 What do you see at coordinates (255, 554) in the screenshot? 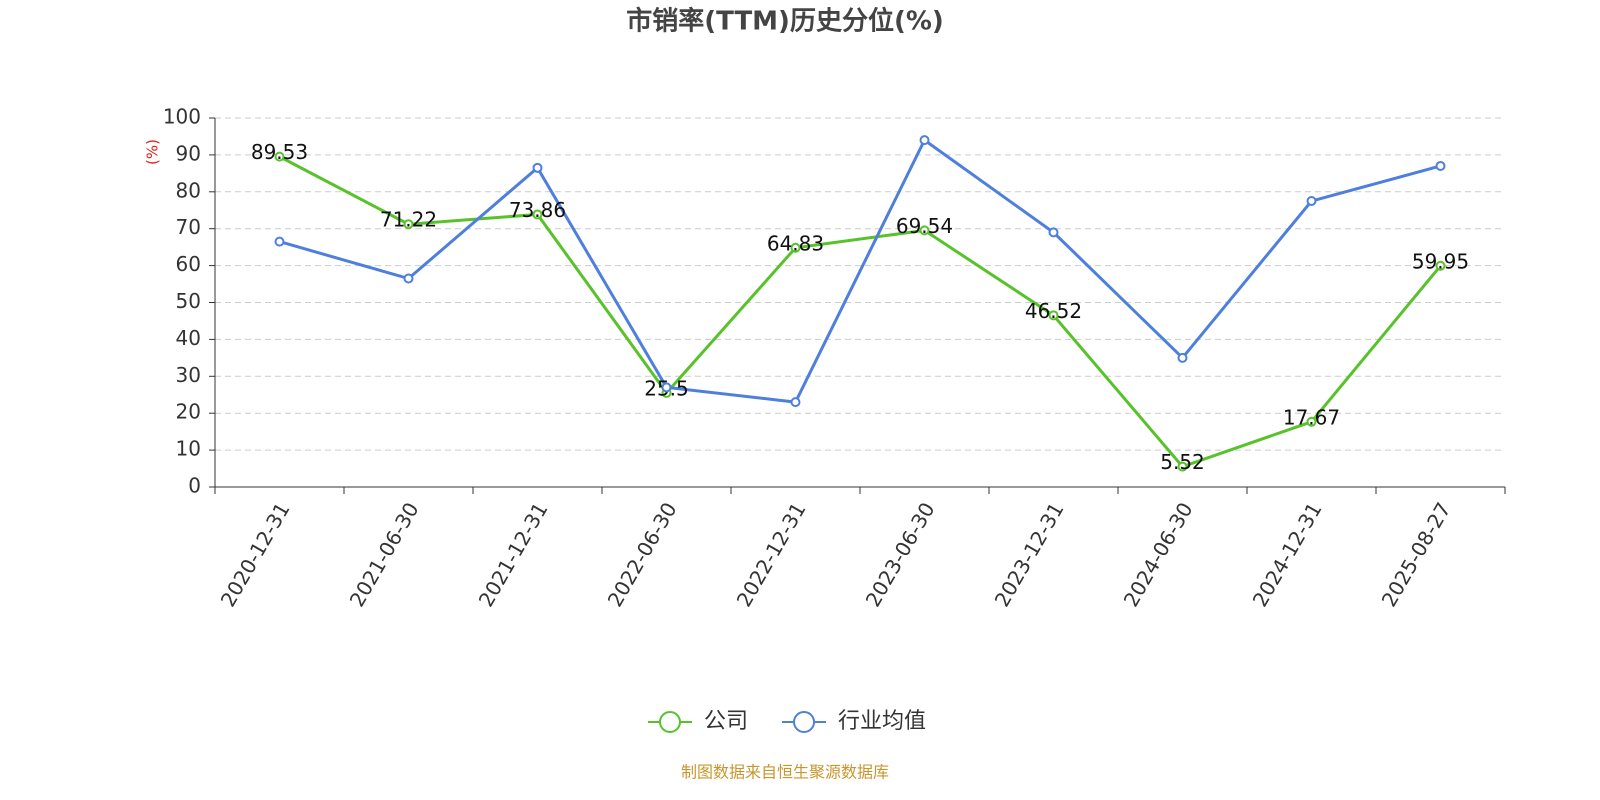
I see `x-tick-label: 2020-12-31` at bounding box center [255, 554].